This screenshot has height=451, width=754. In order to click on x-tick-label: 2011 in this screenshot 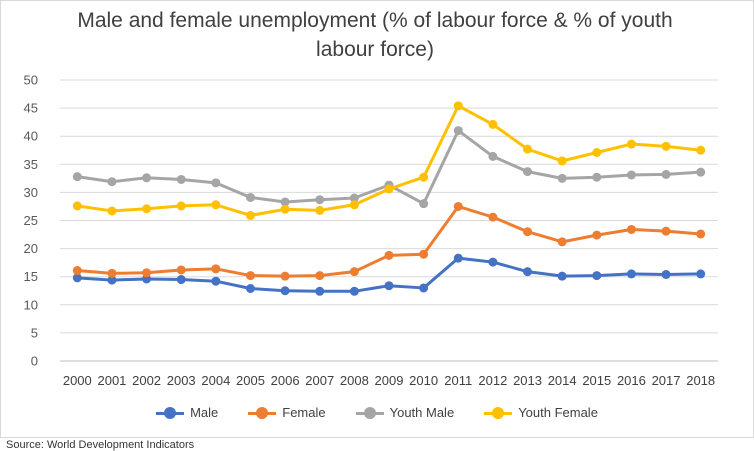, I will do `click(458, 380)`.